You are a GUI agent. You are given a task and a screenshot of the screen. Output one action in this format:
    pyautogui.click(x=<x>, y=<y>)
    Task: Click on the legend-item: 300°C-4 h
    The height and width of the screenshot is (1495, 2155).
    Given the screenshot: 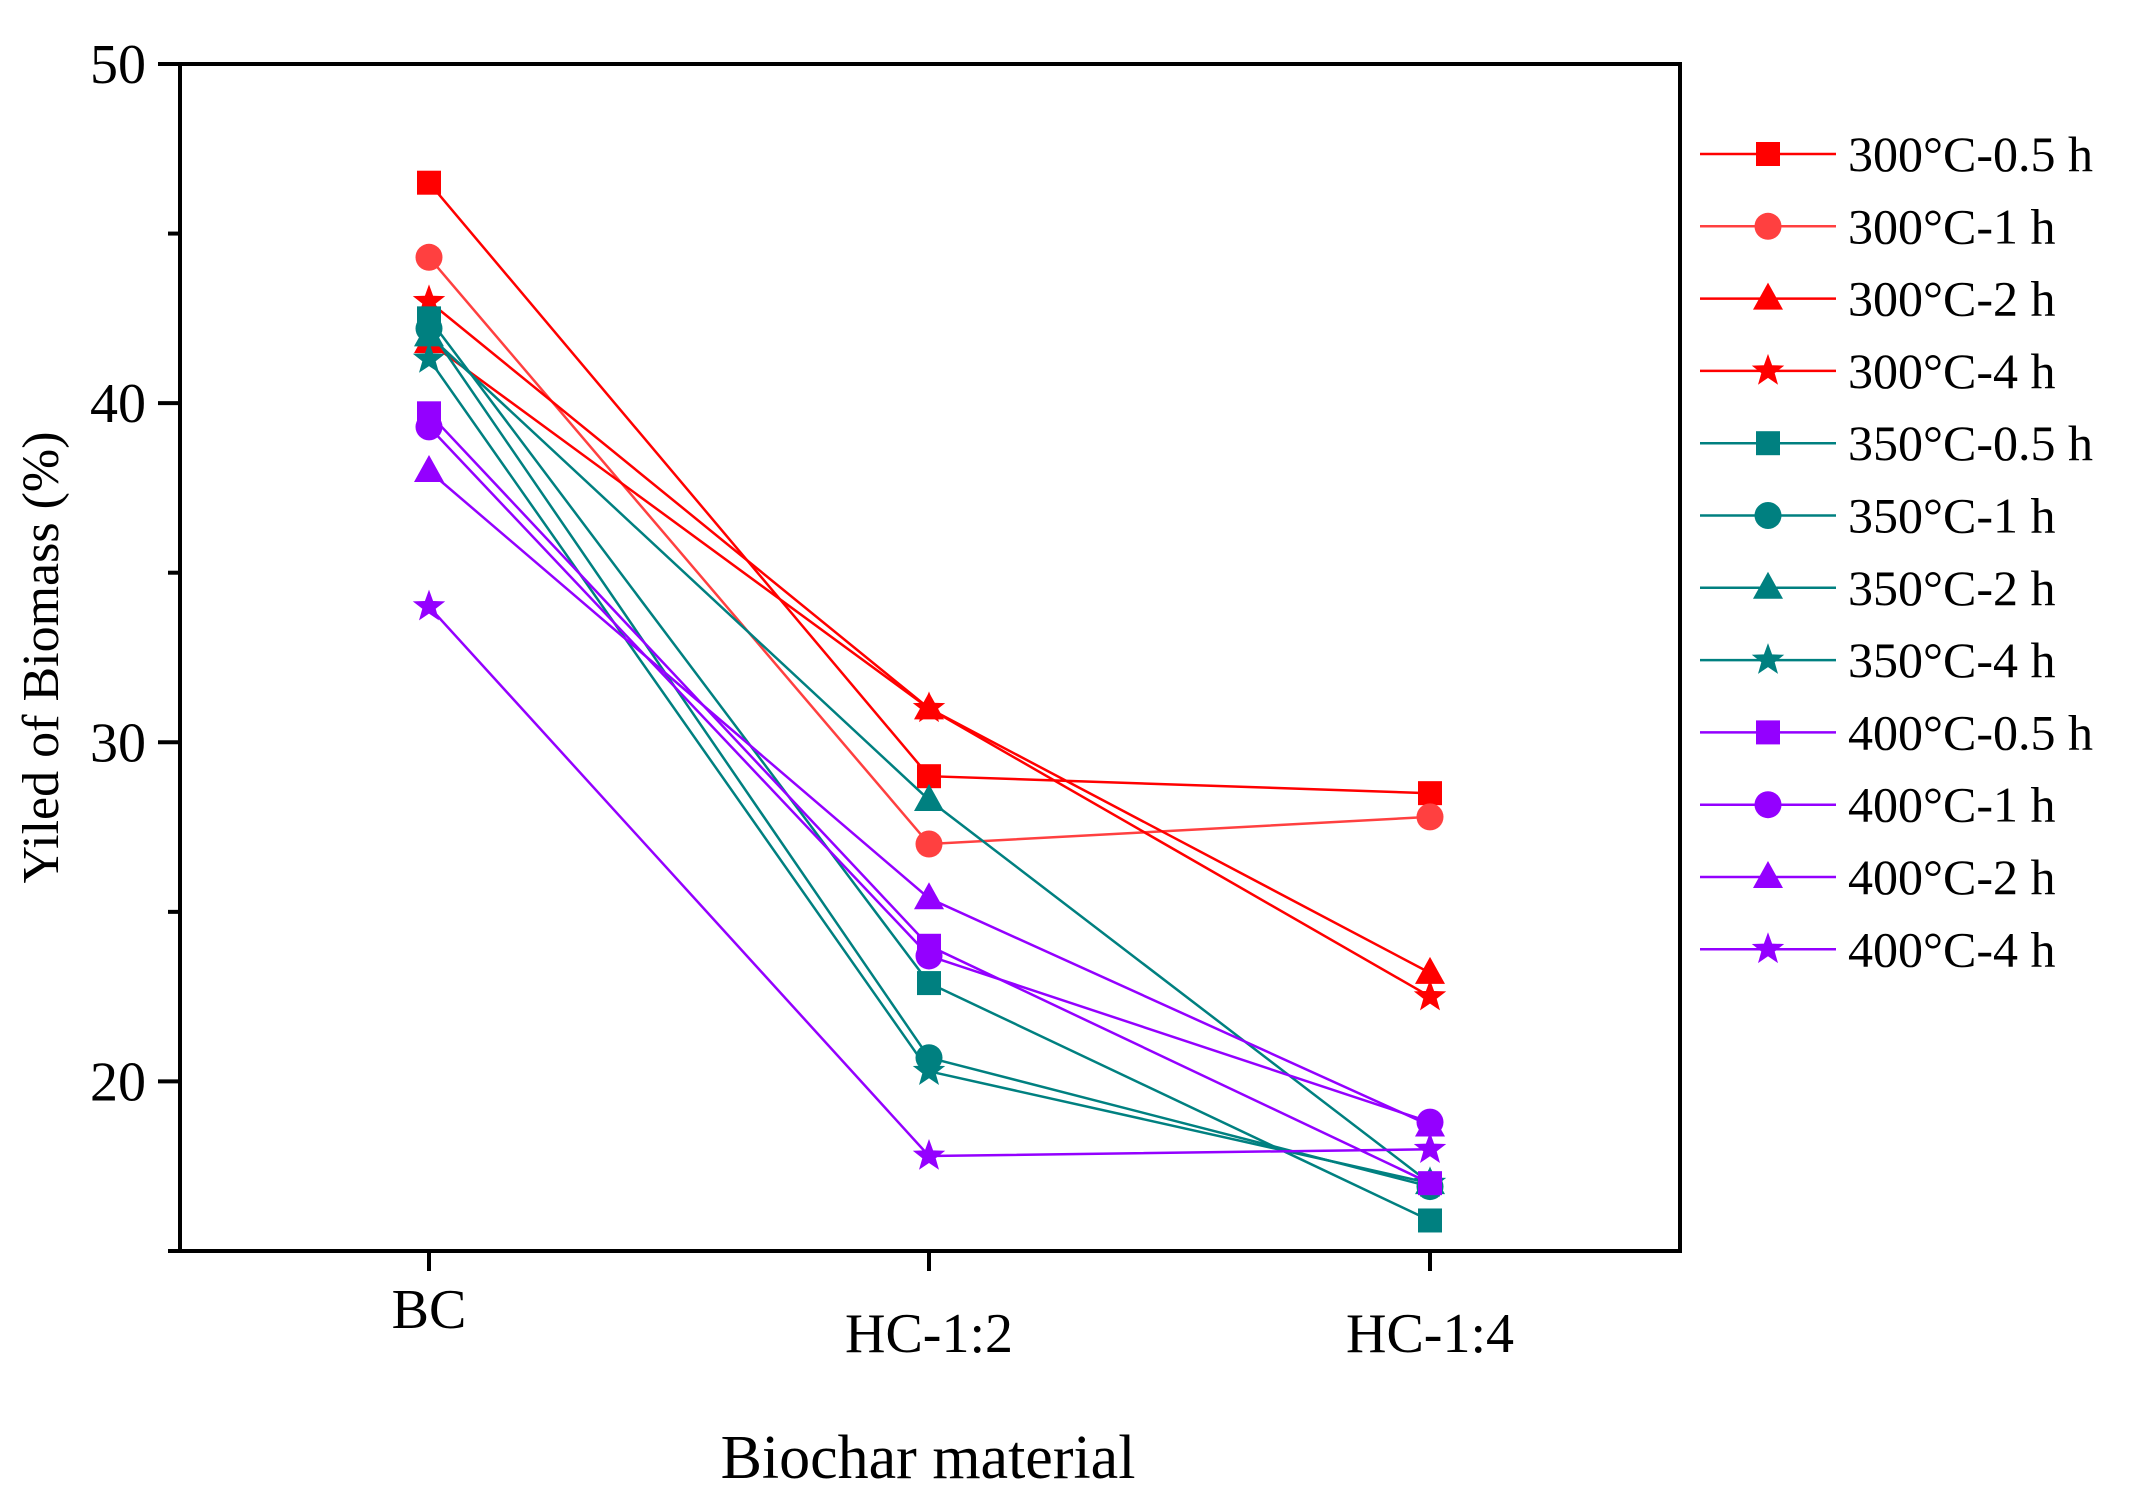 What is the action you would take?
    pyautogui.click(x=1878, y=371)
    